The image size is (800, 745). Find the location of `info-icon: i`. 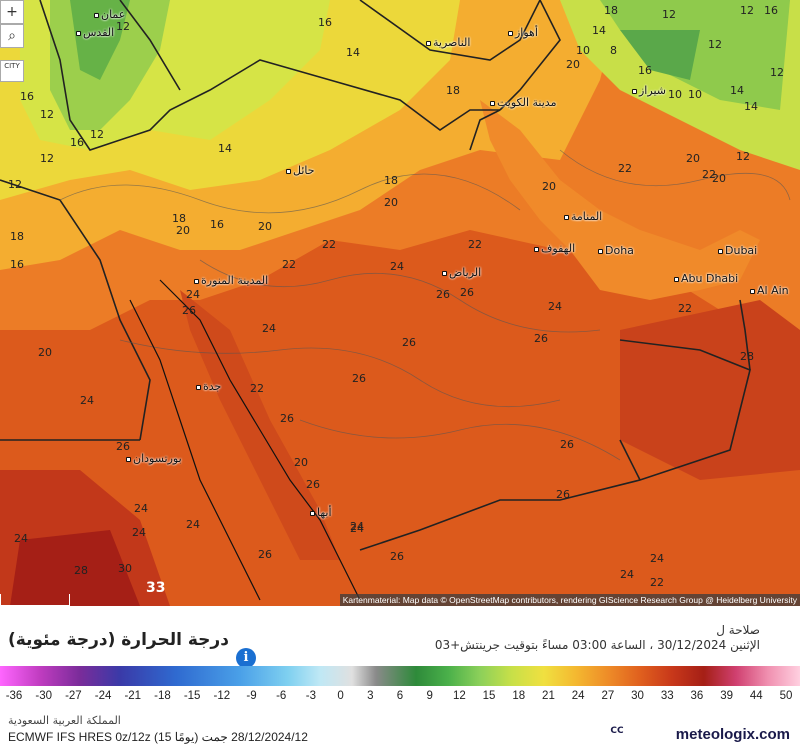

info-icon: i is located at coordinates (246, 658).